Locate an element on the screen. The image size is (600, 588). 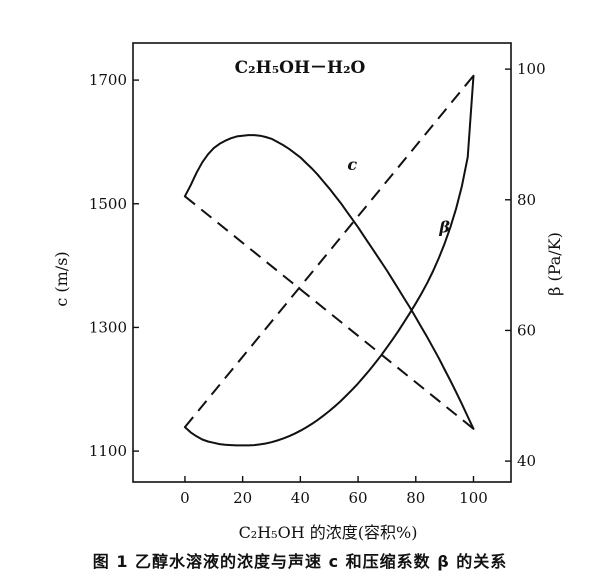
right-axis-title: β (Pa/K) is located at coordinates (554, 264).